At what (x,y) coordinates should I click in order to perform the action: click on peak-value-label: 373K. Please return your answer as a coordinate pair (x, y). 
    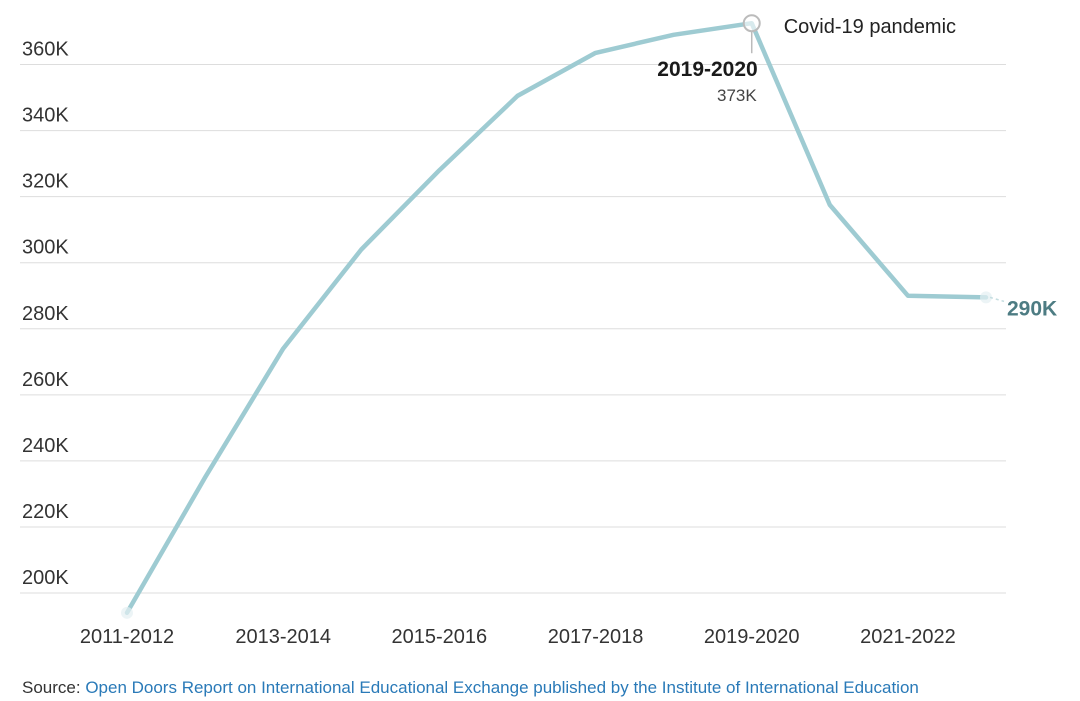
    Looking at the image, I should click on (737, 95).